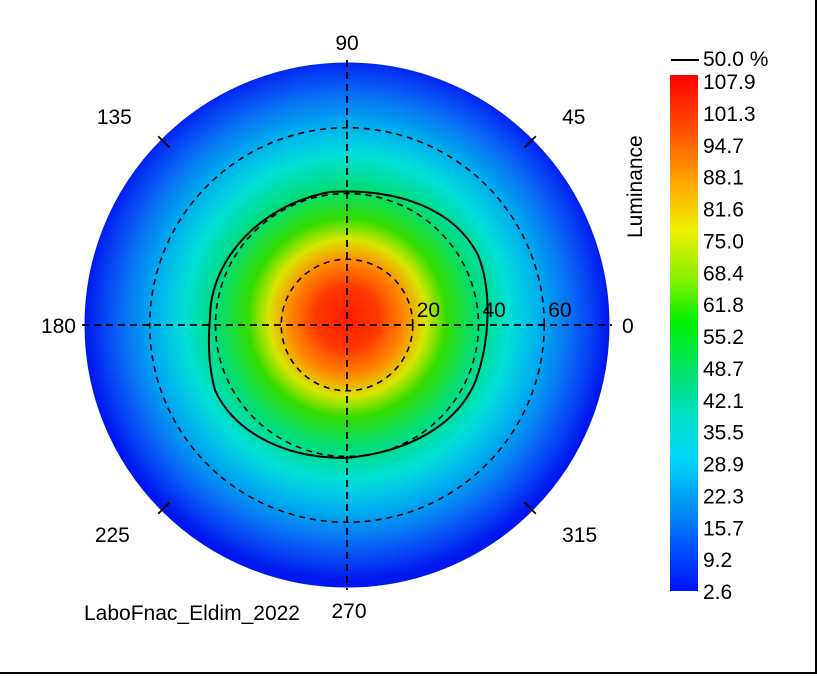  I want to click on azimuth-label-135: 135, so click(114, 117).